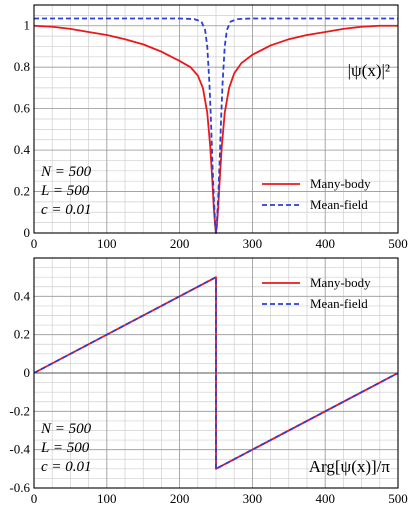  Describe the element at coordinates (369, 70) in the screenshot. I see `y-axis-label: |ψ(x)|²` at that location.